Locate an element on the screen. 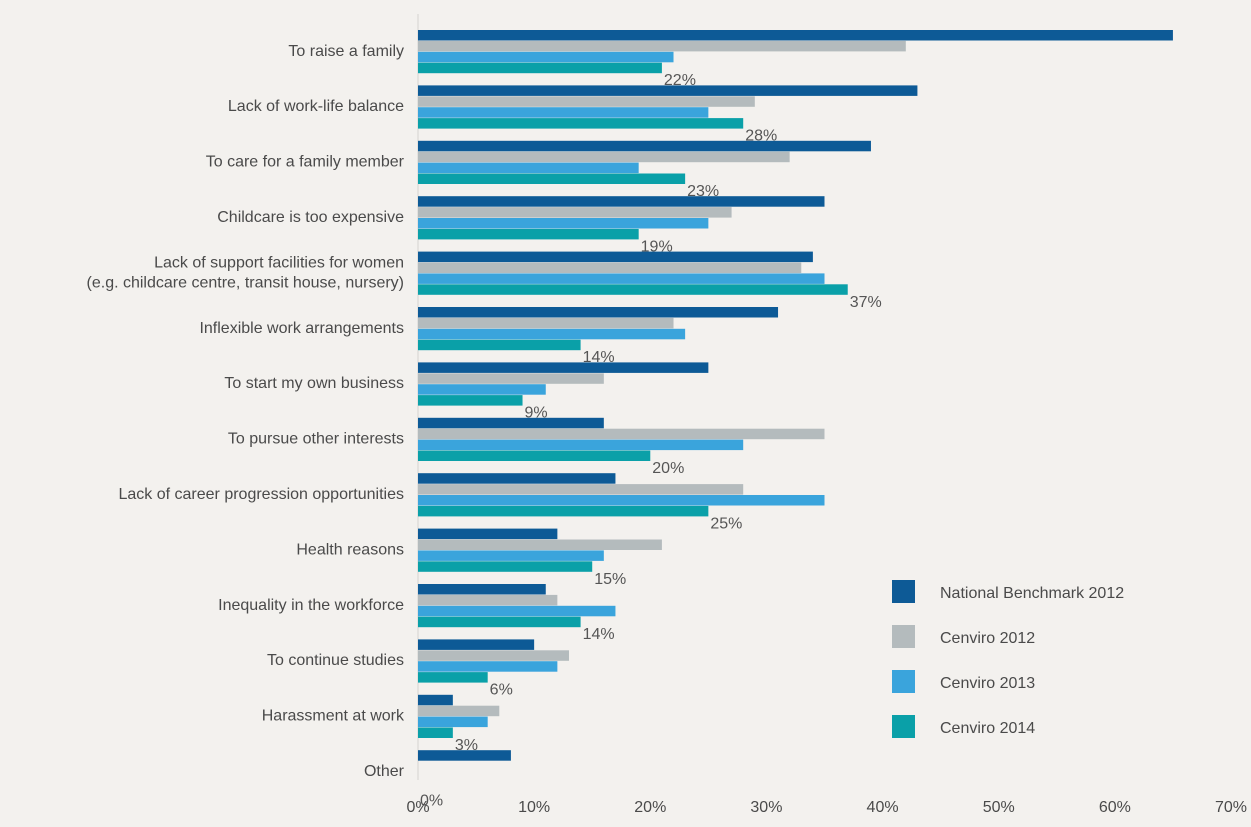  bar-group: Inflexible work arrangements 14% is located at coordinates (489, 336).